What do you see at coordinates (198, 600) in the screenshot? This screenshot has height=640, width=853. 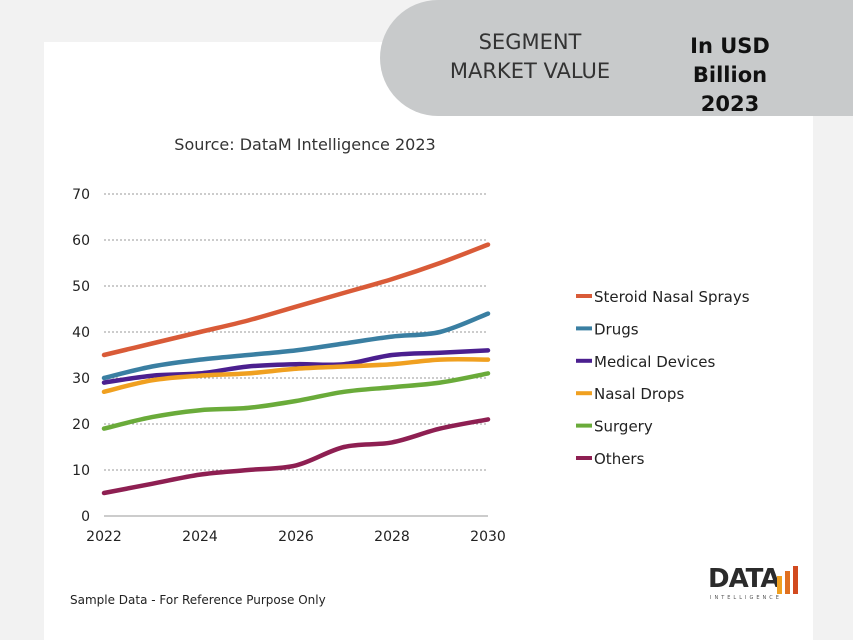 I see `footnote: Sample Data - For Reference Purpose Only` at bounding box center [198, 600].